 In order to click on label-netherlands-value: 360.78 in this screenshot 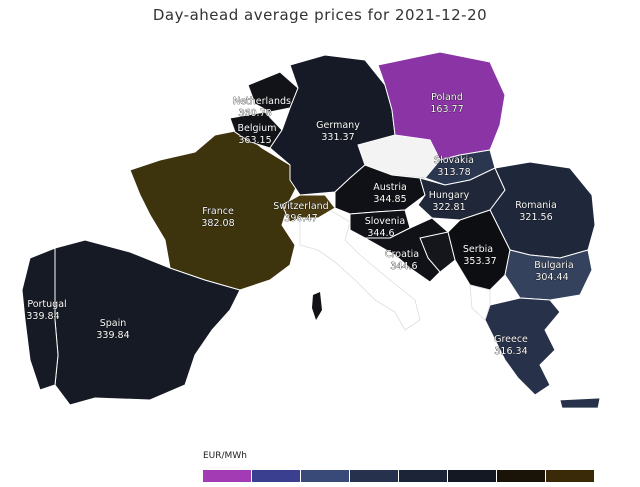, I will do `click(254, 113)`.